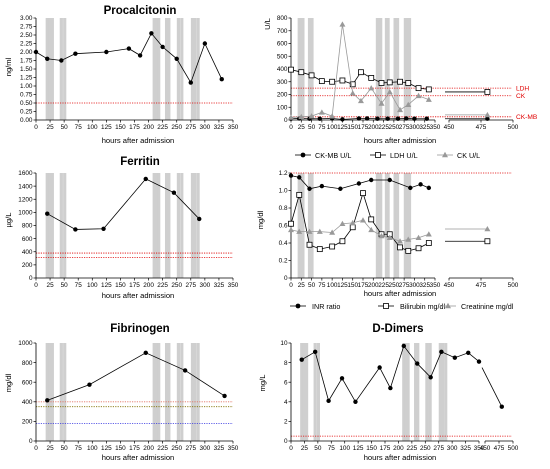 The image size is (550, 469). What do you see at coordinates (205, 127) in the screenshot?
I see `x-tick-label: 300` at bounding box center [205, 127].